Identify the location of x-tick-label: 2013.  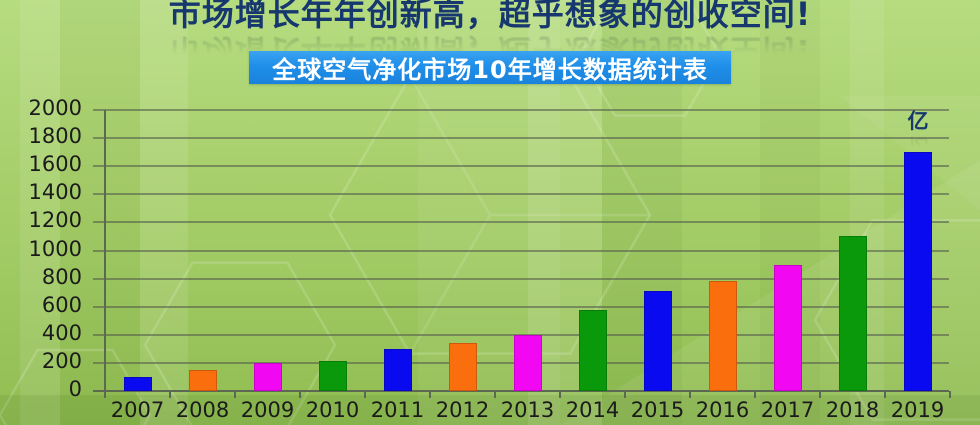
(527, 410).